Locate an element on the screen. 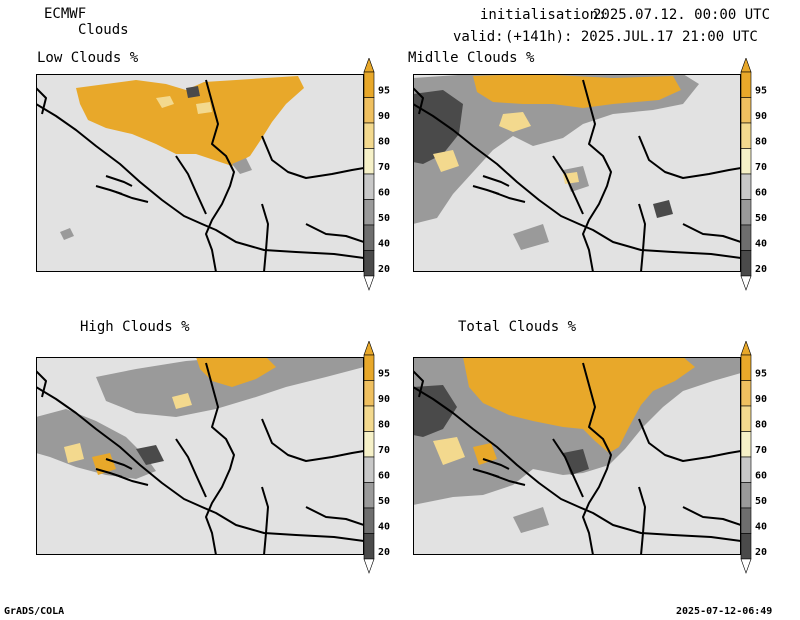  colorbar-total: 95 90 80 70 60 50 40 20 is located at coordinates (753, 457).